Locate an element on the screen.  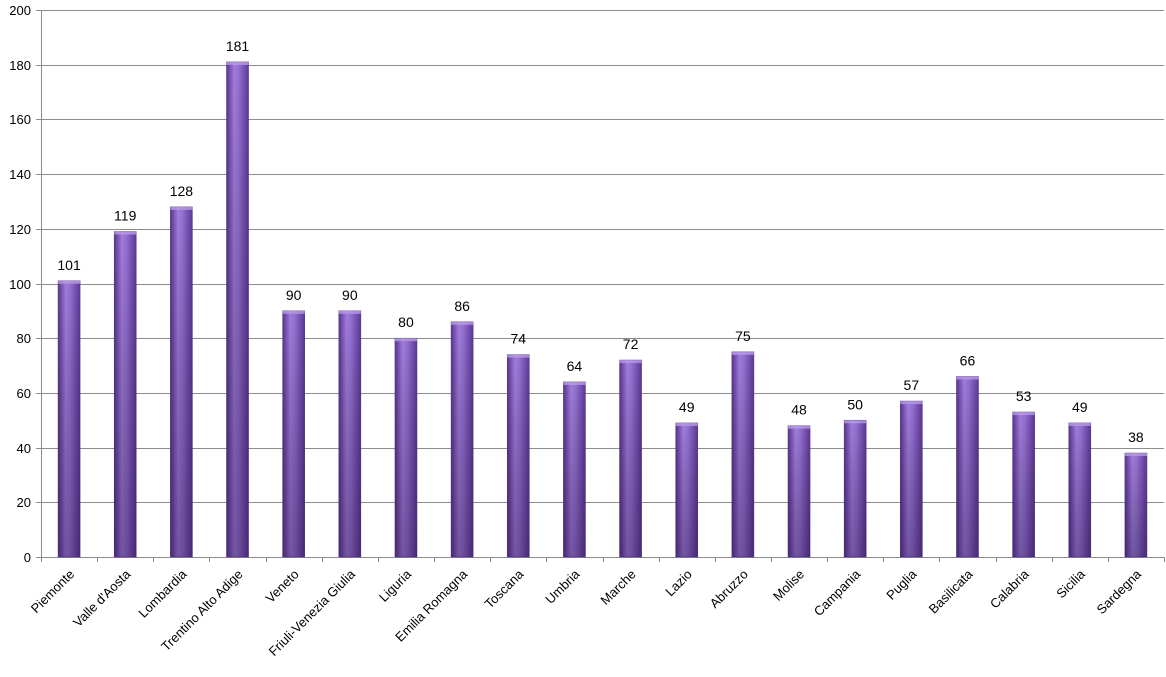
y-tick-label: 120 is located at coordinates (20, 229).